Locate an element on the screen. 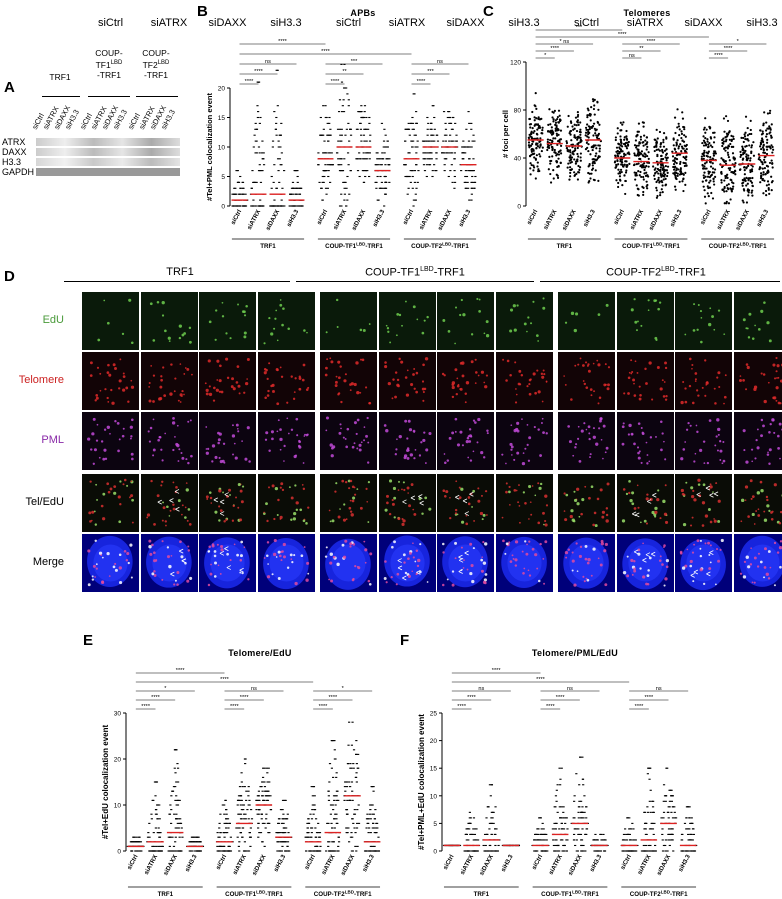  significance-label: * is located at coordinates (738, 42).